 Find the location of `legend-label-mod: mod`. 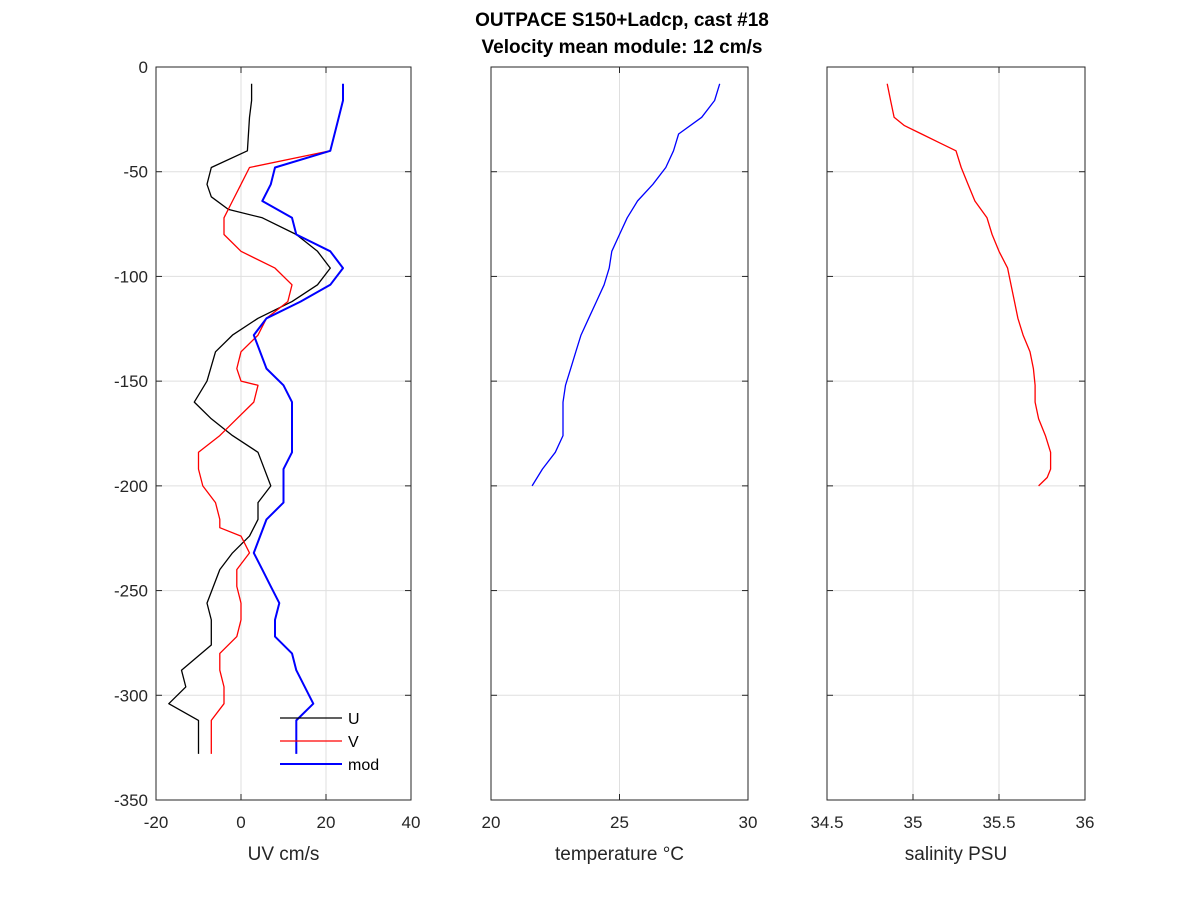

legend-label-mod: mod is located at coordinates (363, 765).